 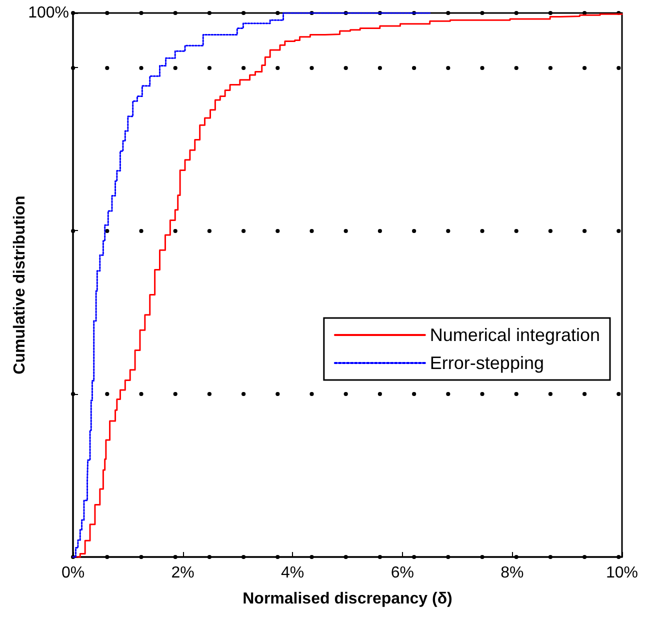 What do you see at coordinates (73, 573) in the screenshot?
I see `x-tick-label: 0%` at bounding box center [73, 573].